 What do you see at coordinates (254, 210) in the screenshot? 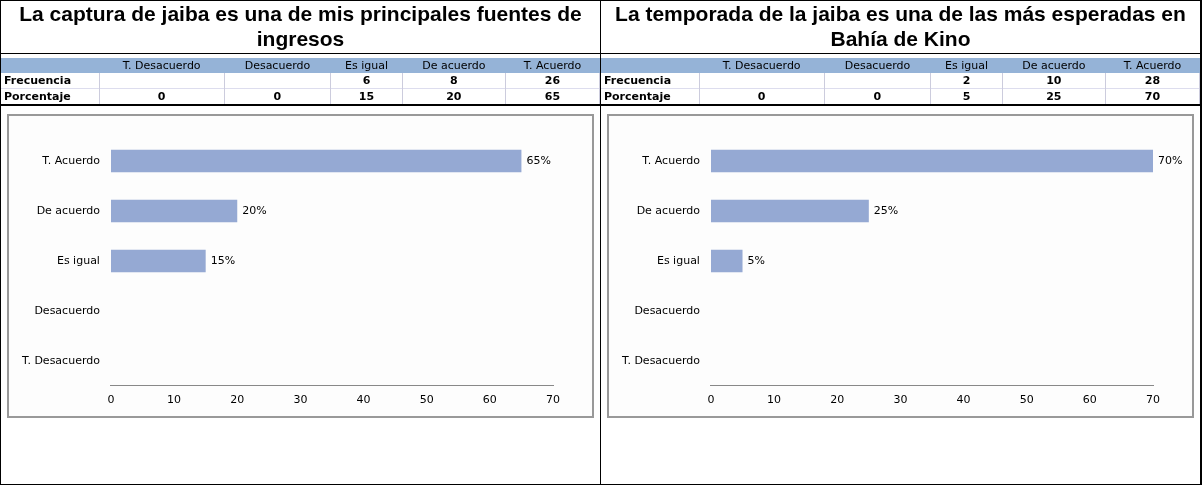
I see `data-label: 20%` at bounding box center [254, 210].